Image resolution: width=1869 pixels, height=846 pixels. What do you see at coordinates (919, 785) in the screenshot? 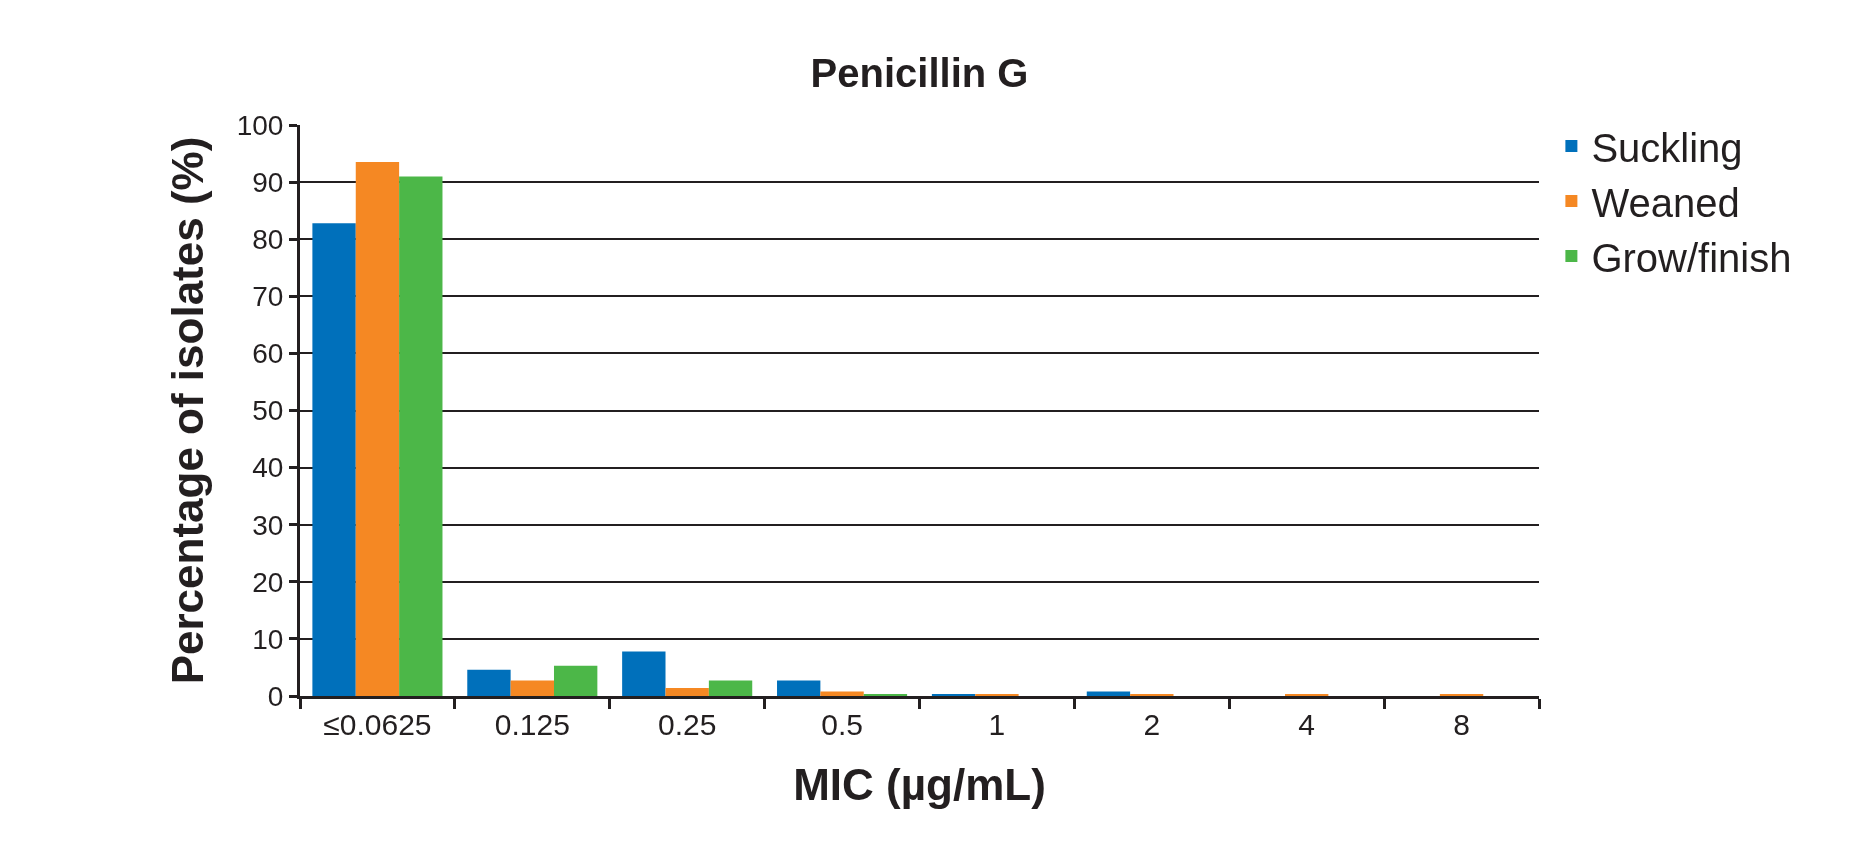
I see `x-axis-title: MIC (µg/mL)` at bounding box center [919, 785].